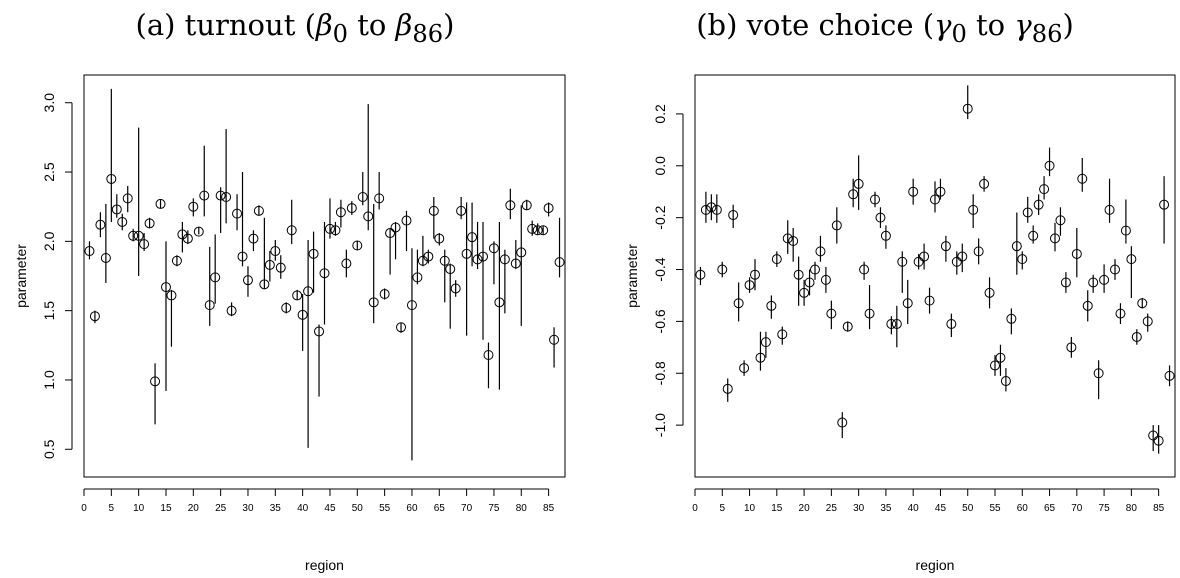 The image size is (1180, 578). What do you see at coordinates (276, 508) in the screenshot?
I see `x-tick-label: 35` at bounding box center [276, 508].